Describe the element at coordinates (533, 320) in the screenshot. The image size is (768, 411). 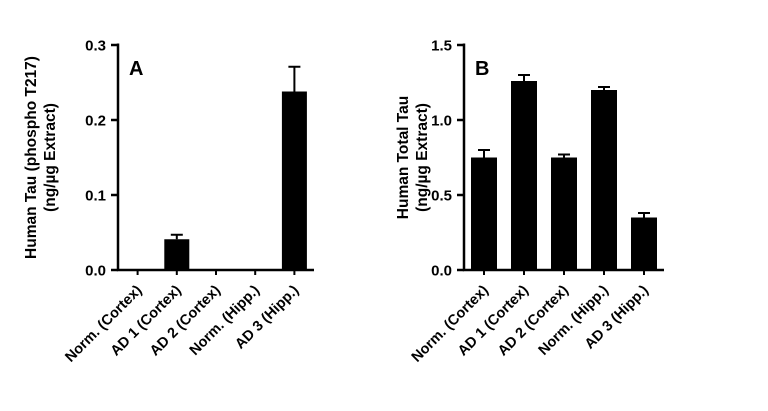
I see `x-category-label: AD 2 (Cortex)` at that location.